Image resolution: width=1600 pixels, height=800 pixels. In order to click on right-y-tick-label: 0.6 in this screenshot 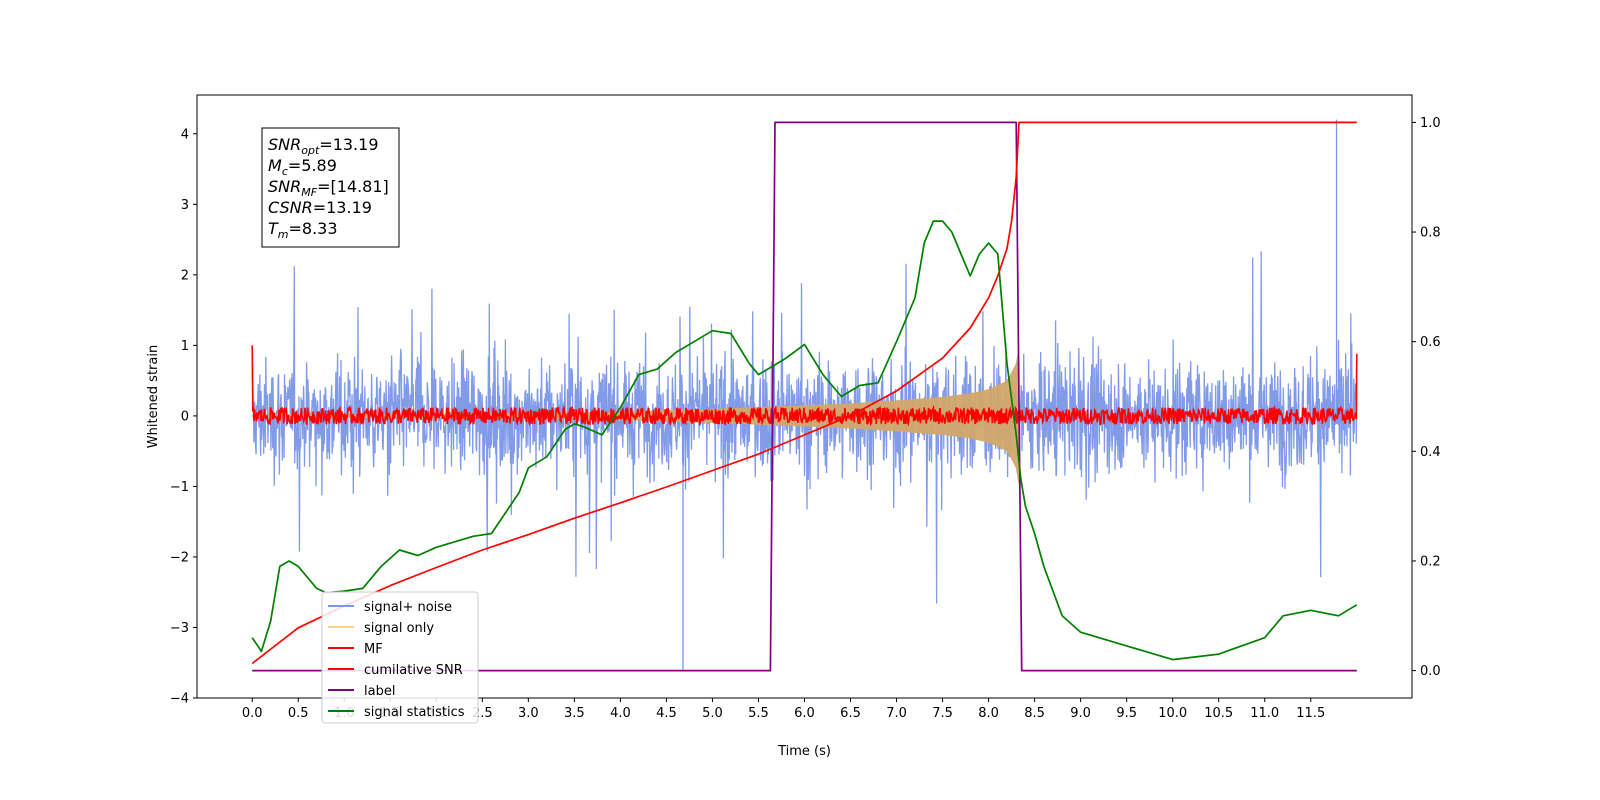, I will do `click(1430, 342)`.